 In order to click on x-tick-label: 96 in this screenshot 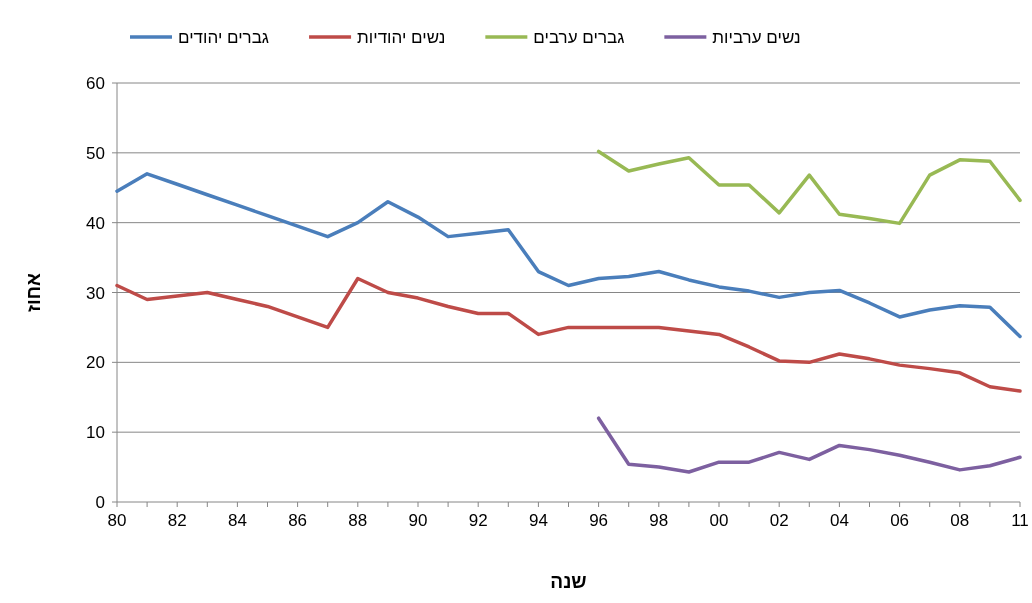, I will do `click(599, 520)`.